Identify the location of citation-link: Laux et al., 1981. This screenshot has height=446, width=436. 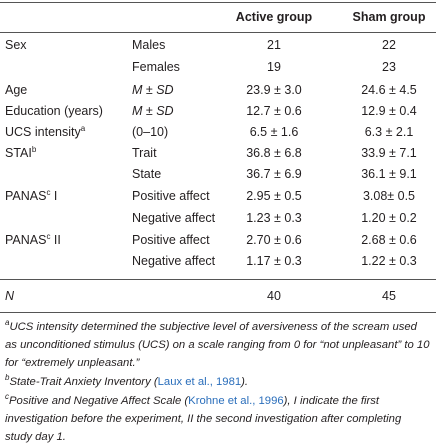
(199, 382).